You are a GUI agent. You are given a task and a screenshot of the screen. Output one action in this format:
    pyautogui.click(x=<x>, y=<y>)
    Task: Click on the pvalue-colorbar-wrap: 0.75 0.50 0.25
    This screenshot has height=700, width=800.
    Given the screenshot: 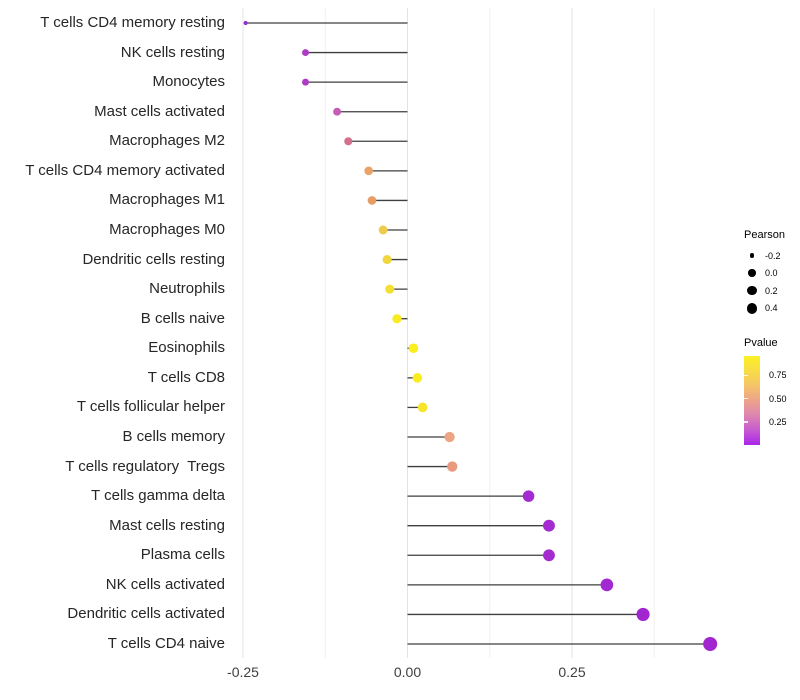 What is the action you would take?
    pyautogui.click(x=772, y=400)
    